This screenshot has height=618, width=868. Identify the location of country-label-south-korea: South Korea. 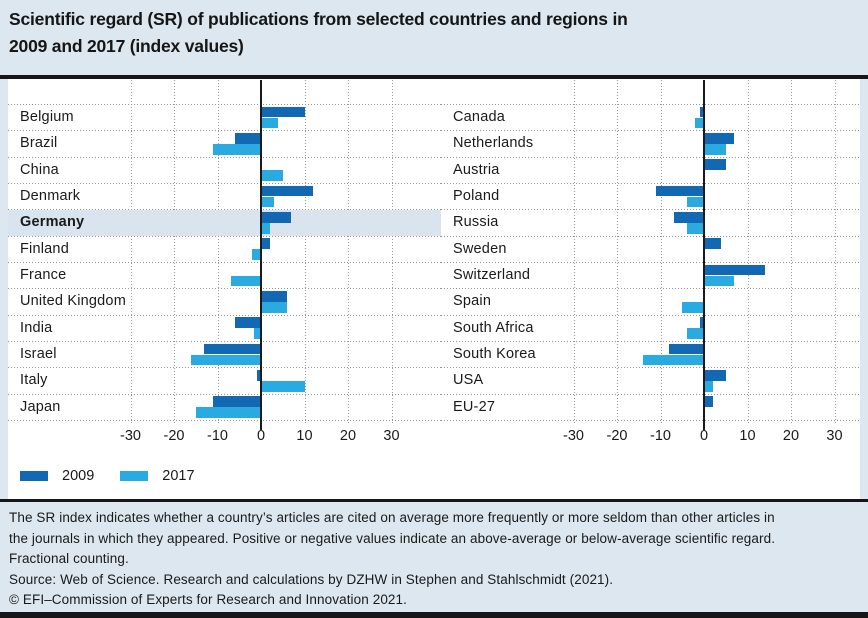
(494, 354).